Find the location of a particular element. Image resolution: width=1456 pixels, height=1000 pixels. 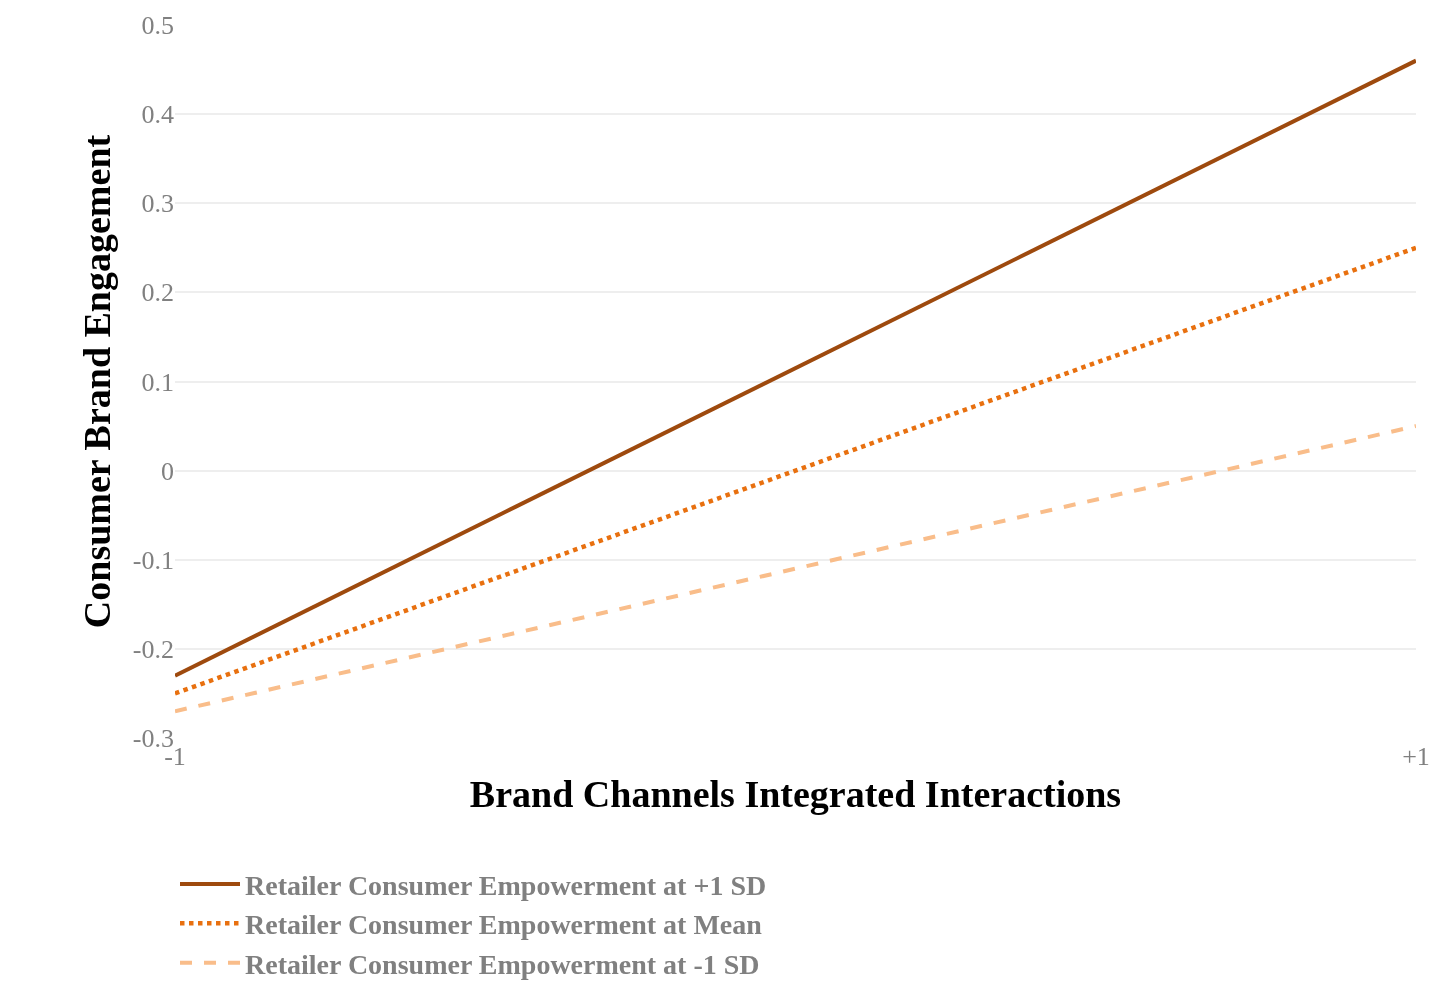

legend-label: Retailer Consumer Empowerment at Mean is located at coordinates (504, 925).